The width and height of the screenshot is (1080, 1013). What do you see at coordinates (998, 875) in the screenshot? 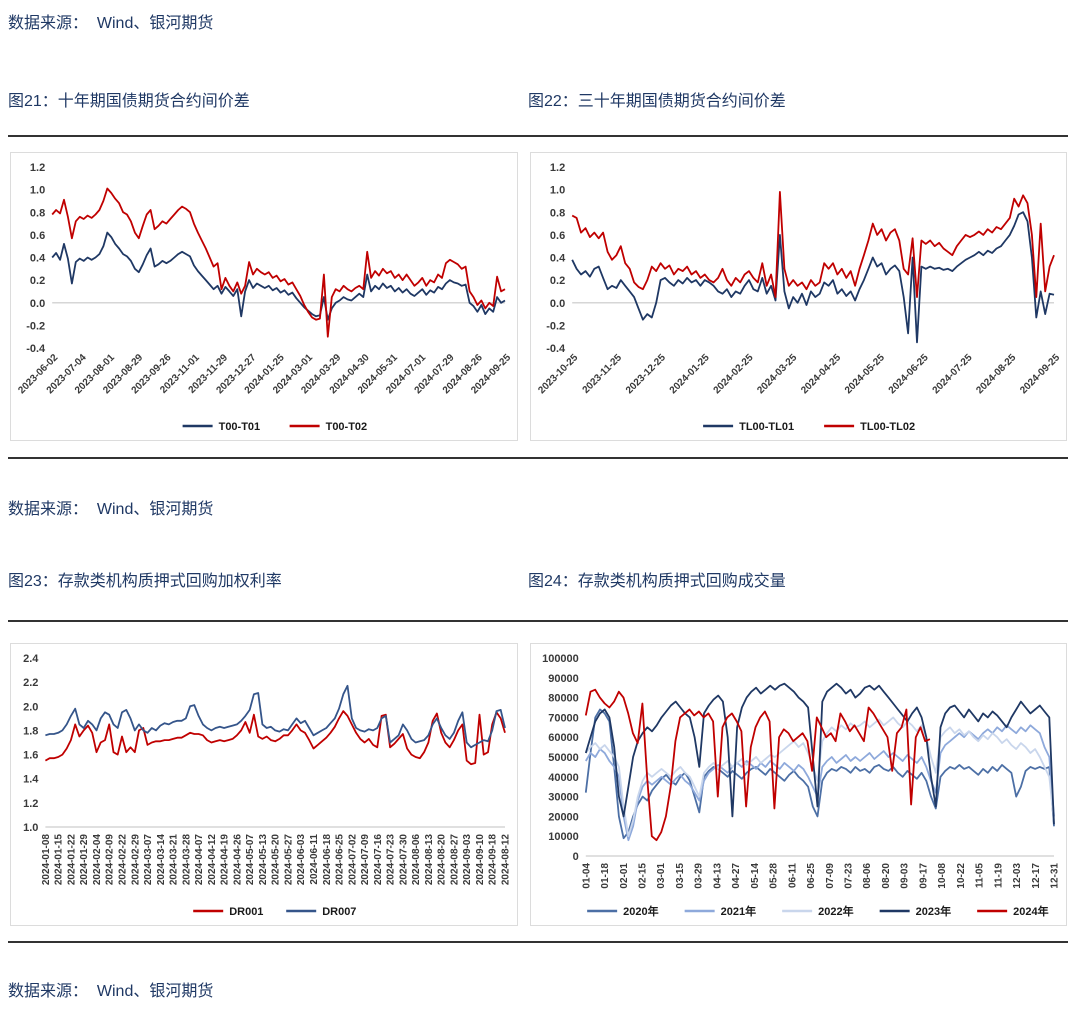
I see `x-tick-label: 11-19` at bounding box center [998, 875].